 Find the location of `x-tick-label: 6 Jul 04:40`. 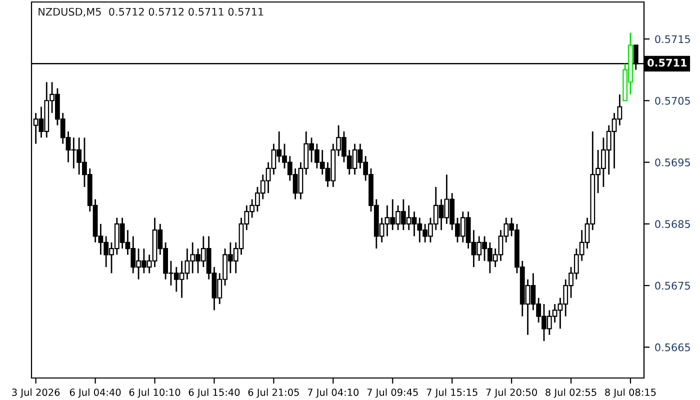

x-tick-label: 6 Jul 04:40 is located at coordinates (95, 393).